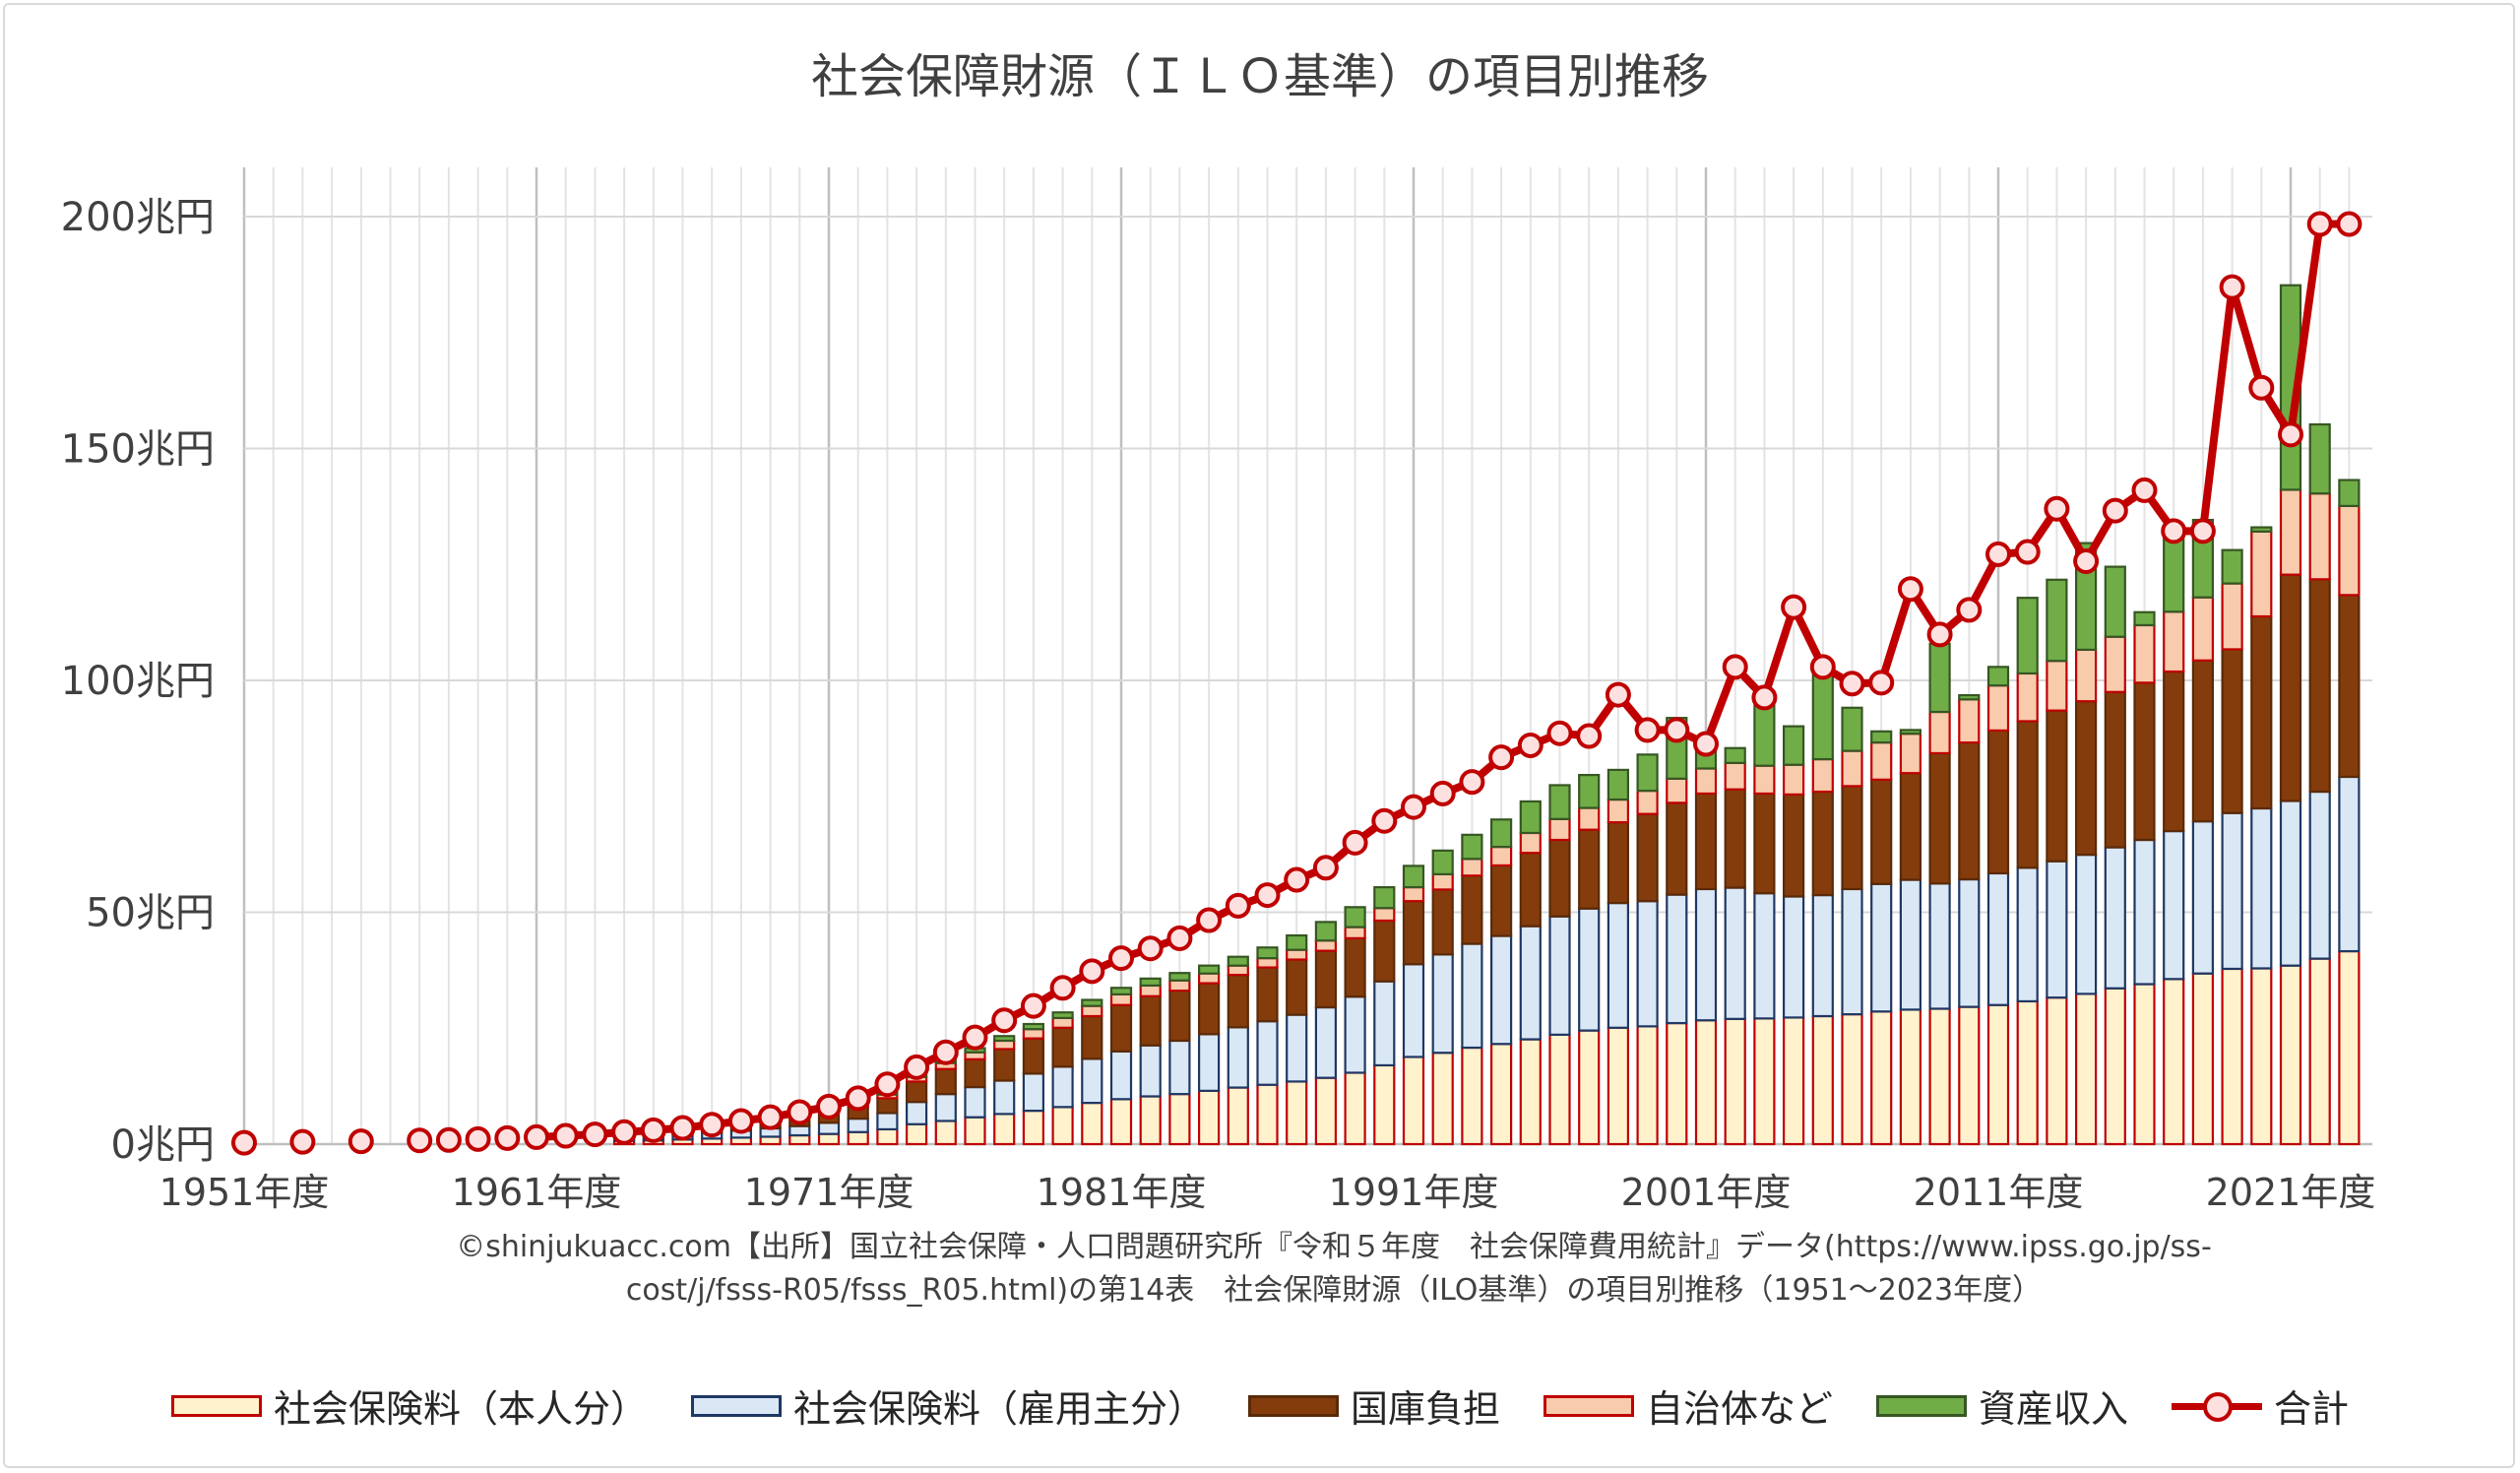  Describe the element at coordinates (2291, 1192) in the screenshot. I see `x-tick-label: 2021年度` at that location.